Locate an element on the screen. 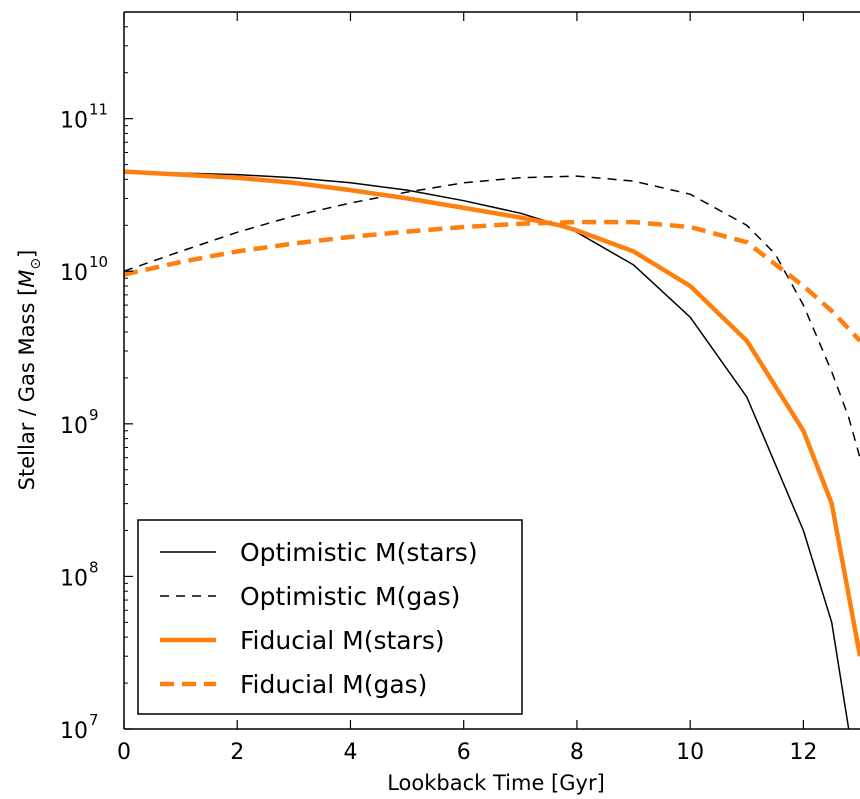 This screenshot has height=799, width=860. legend-label-3: Fiducial M(gas) is located at coordinates (333, 684).